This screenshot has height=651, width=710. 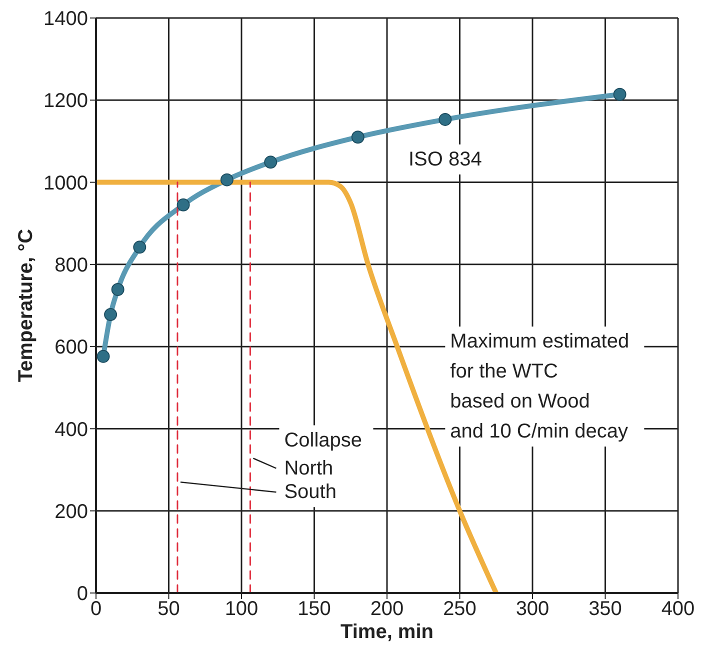 I want to click on x-tick-label: 250, so click(x=459, y=609).